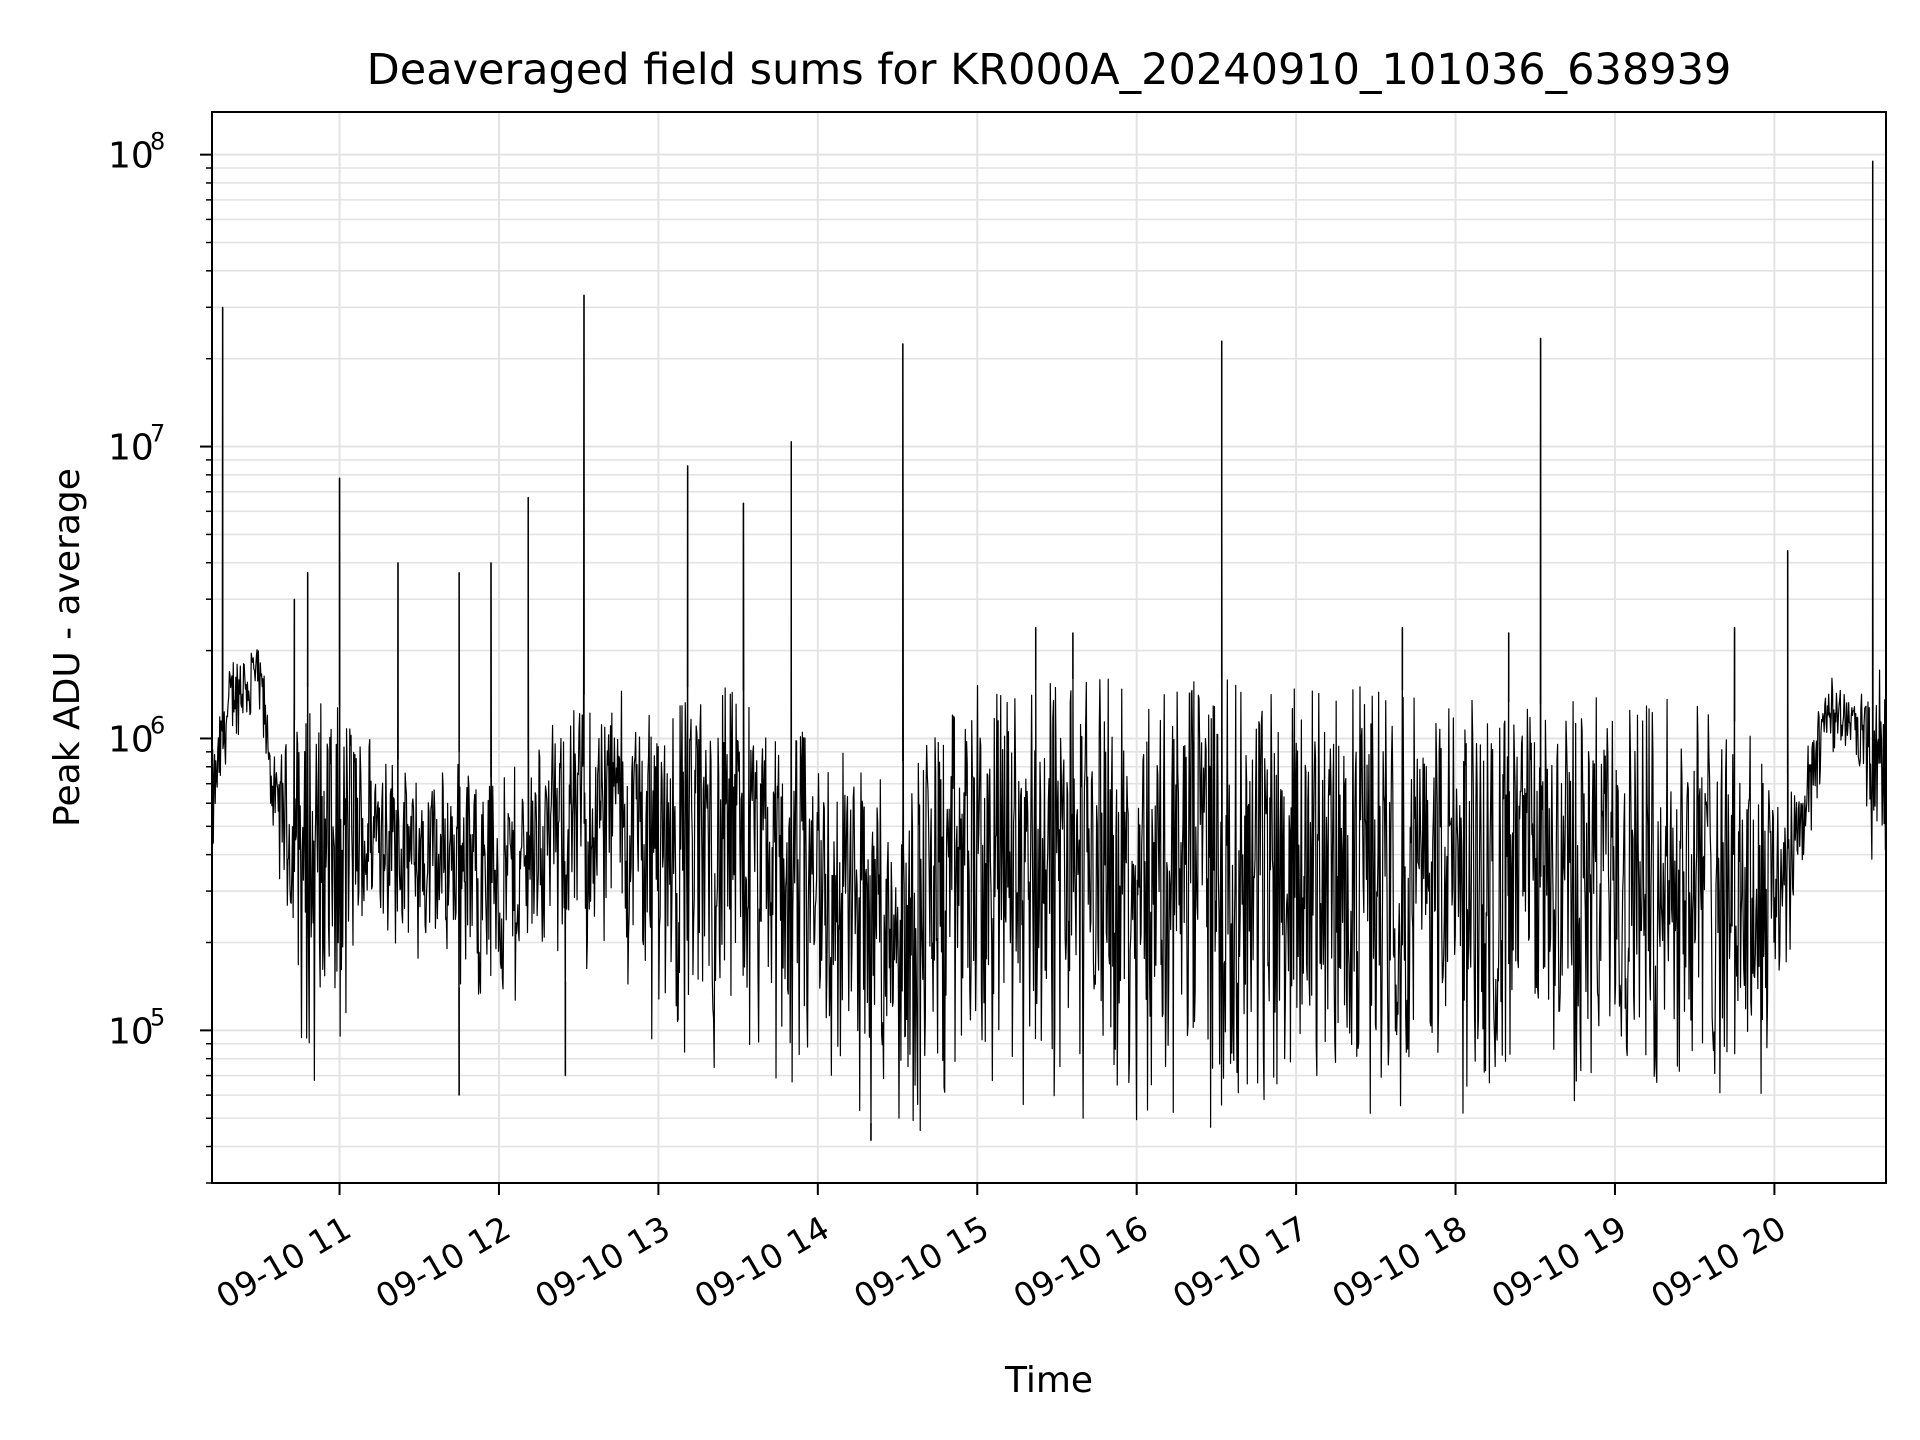  What do you see at coordinates (157, 725) in the screenshot?
I see `y-tick-label-exponent: 6` at bounding box center [157, 725].